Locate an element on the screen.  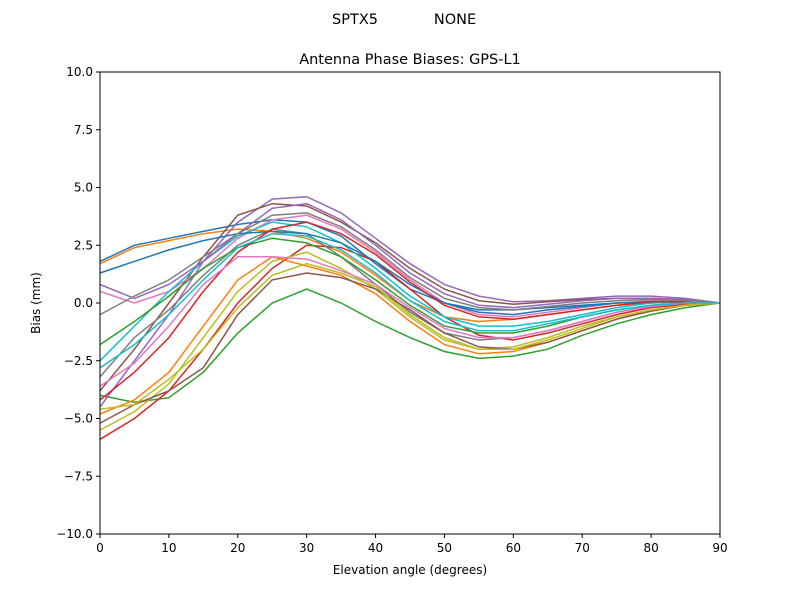
y-axis-label: Bias (mm) is located at coordinates (36, 303).